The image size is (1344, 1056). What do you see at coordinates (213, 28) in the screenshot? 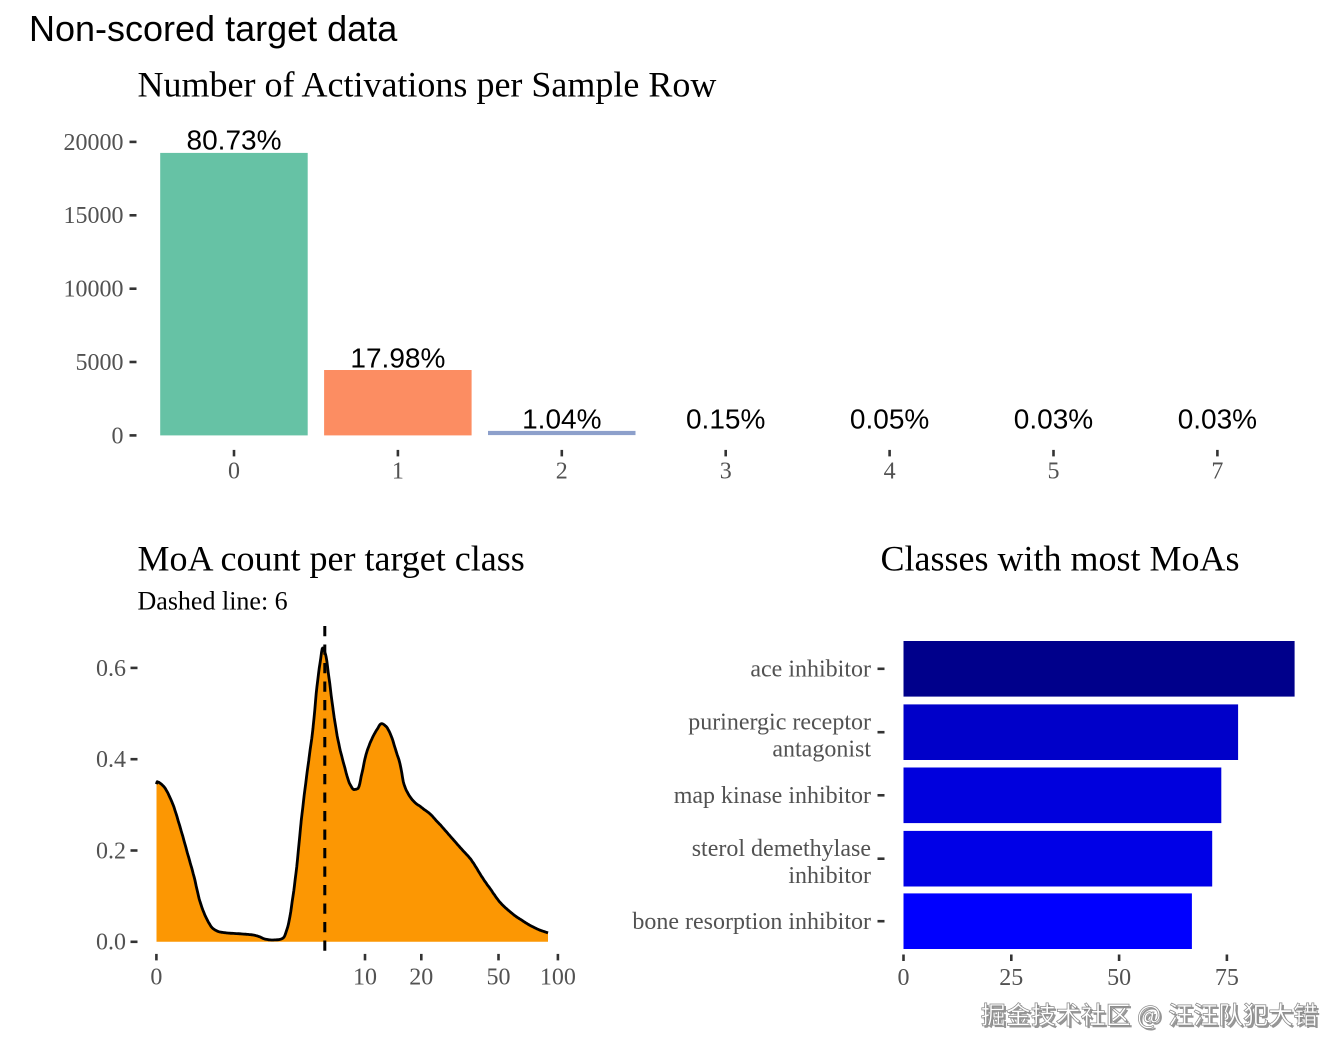
I see `svg-text: Non-scored target data` at bounding box center [213, 28].